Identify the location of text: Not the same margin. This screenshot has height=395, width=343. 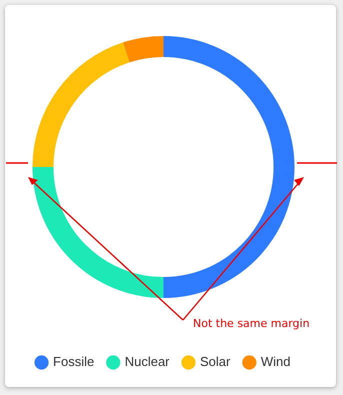
(251, 323).